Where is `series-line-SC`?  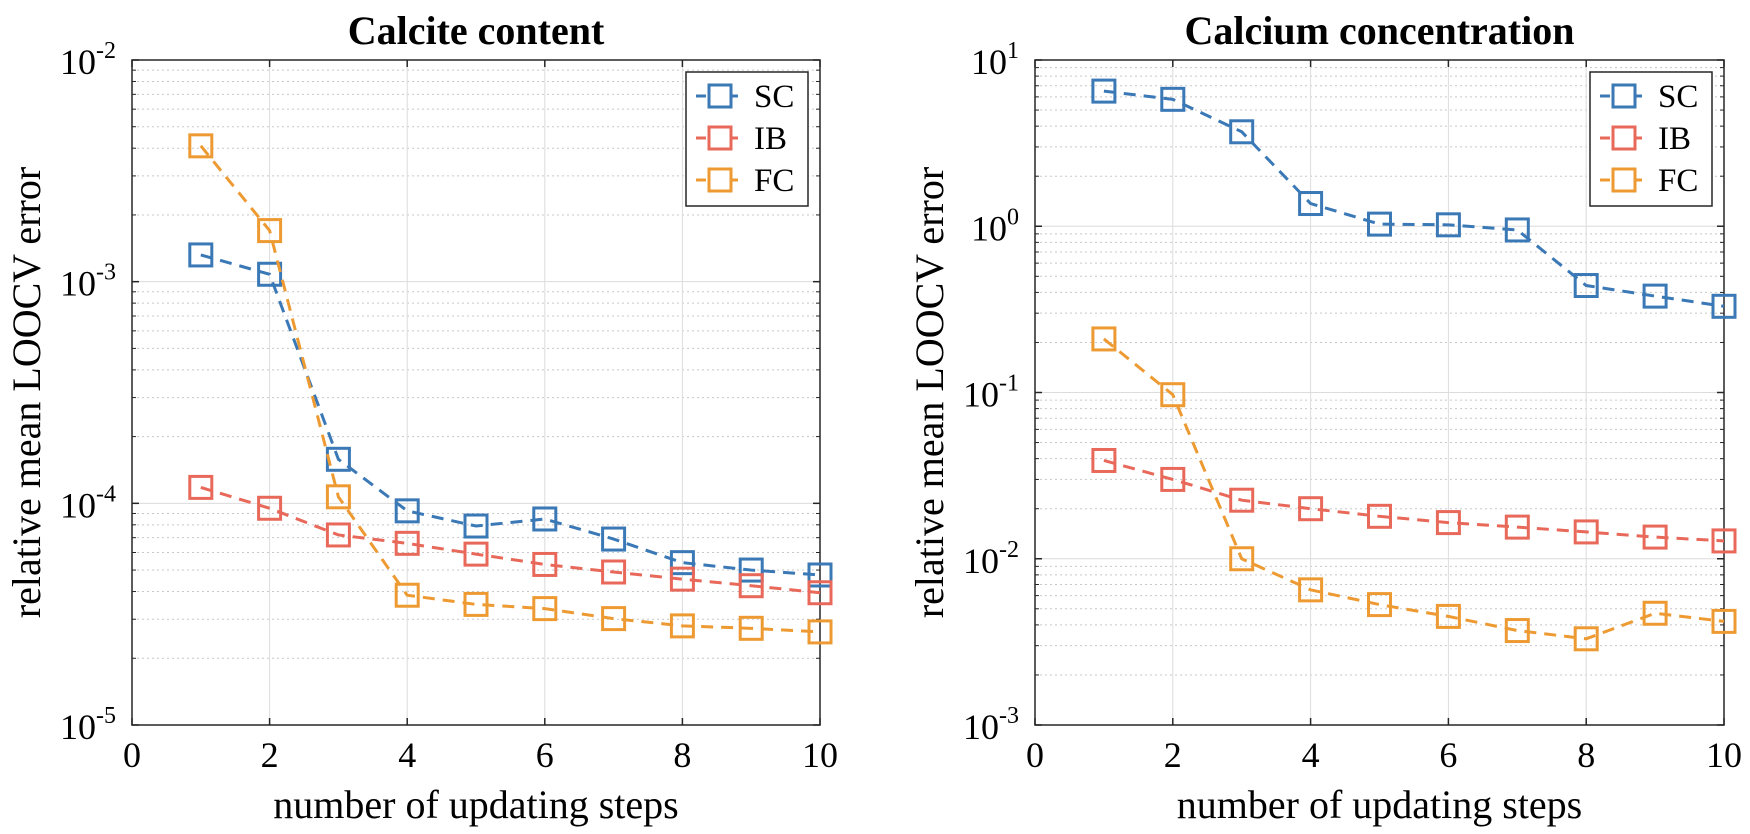 series-line-SC is located at coordinates (1414, 198).